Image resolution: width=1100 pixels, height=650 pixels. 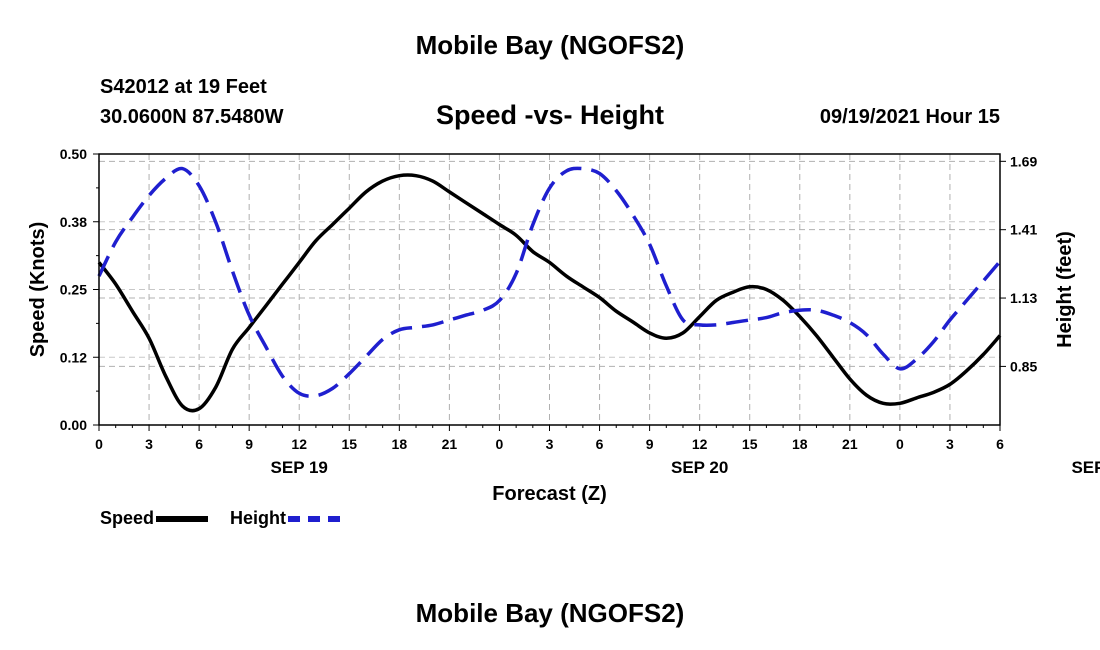 What do you see at coordinates (1023, 230) in the screenshot?
I see `y-right-tick-label: 1.41` at bounding box center [1023, 230].